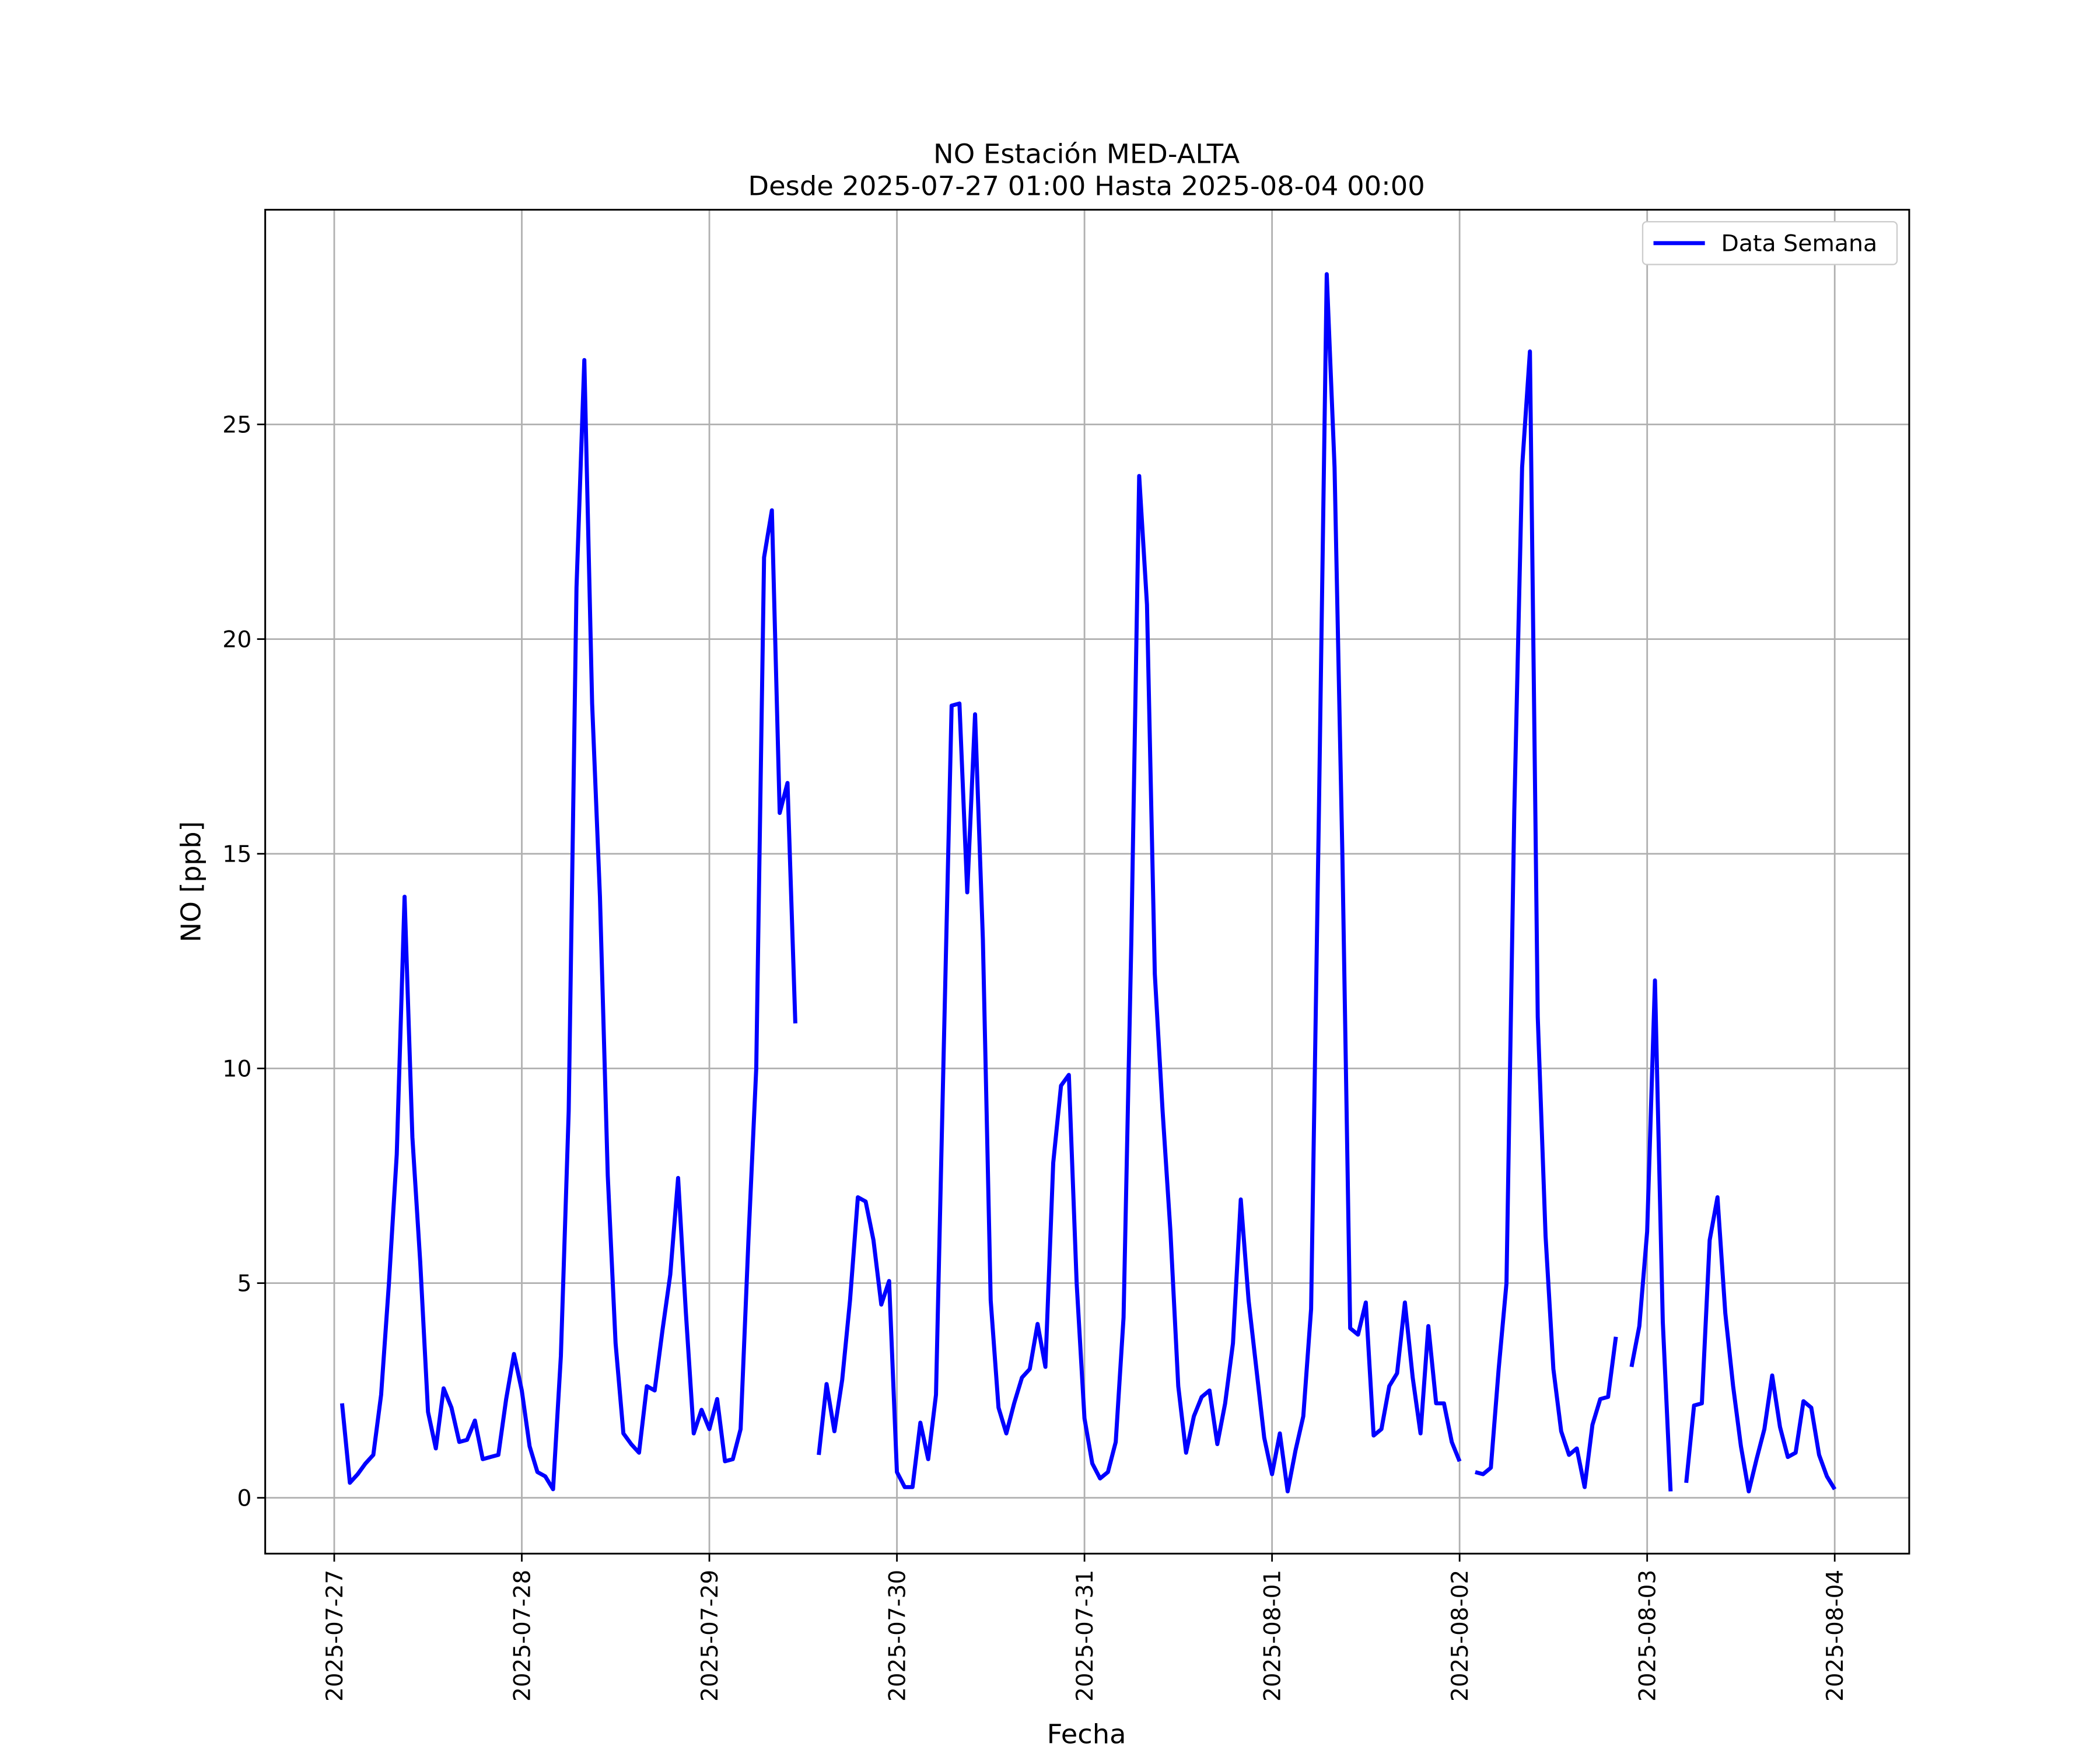  I want to click on x-tick-label: 2025-08-04, so click(1835, 1636).